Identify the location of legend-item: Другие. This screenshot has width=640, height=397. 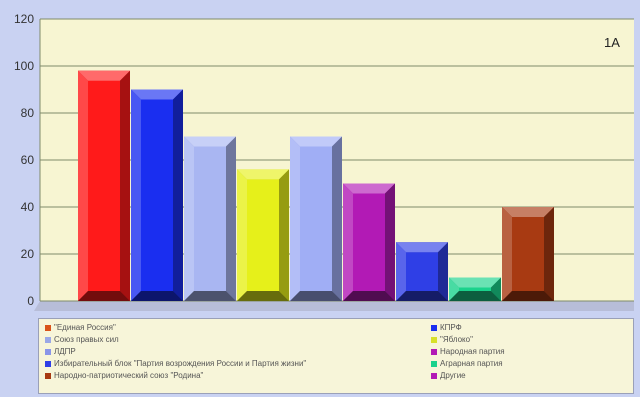
(529, 375).